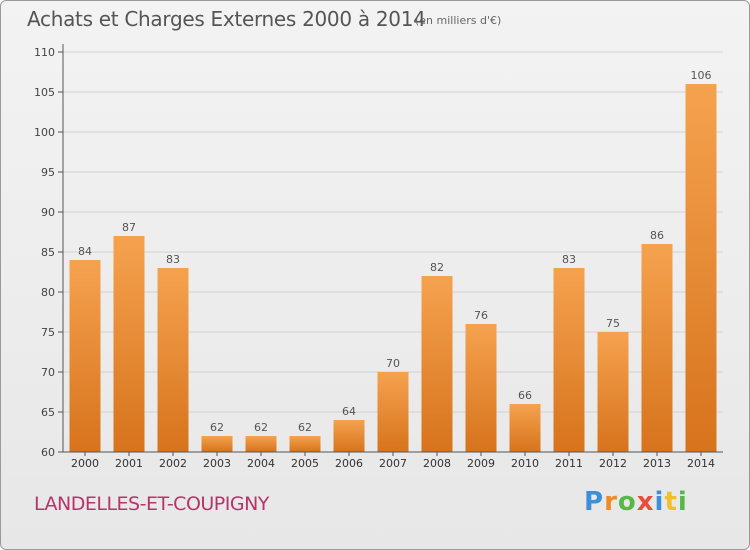 The image size is (750, 550). What do you see at coordinates (393, 463) in the screenshot?
I see `x-tick-label: 2007` at bounding box center [393, 463].